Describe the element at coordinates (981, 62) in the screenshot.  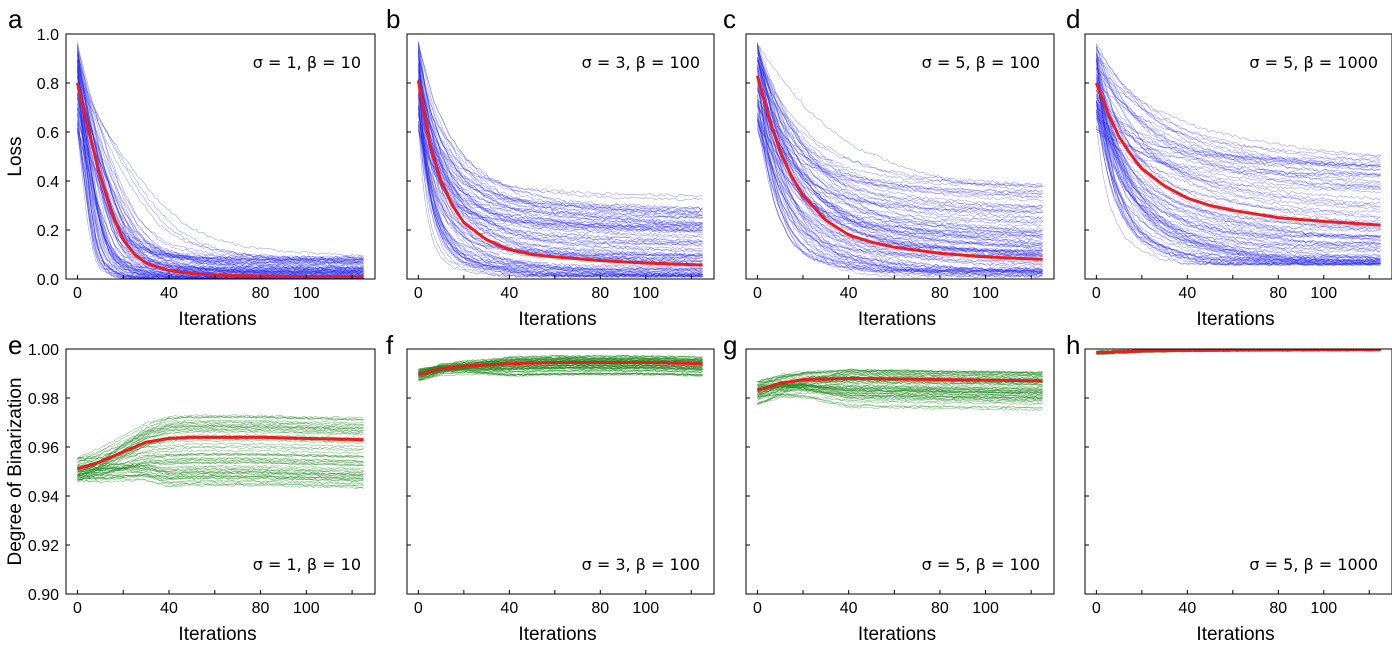
I see `parameter-label: σ = 5, β = 100` at that location.